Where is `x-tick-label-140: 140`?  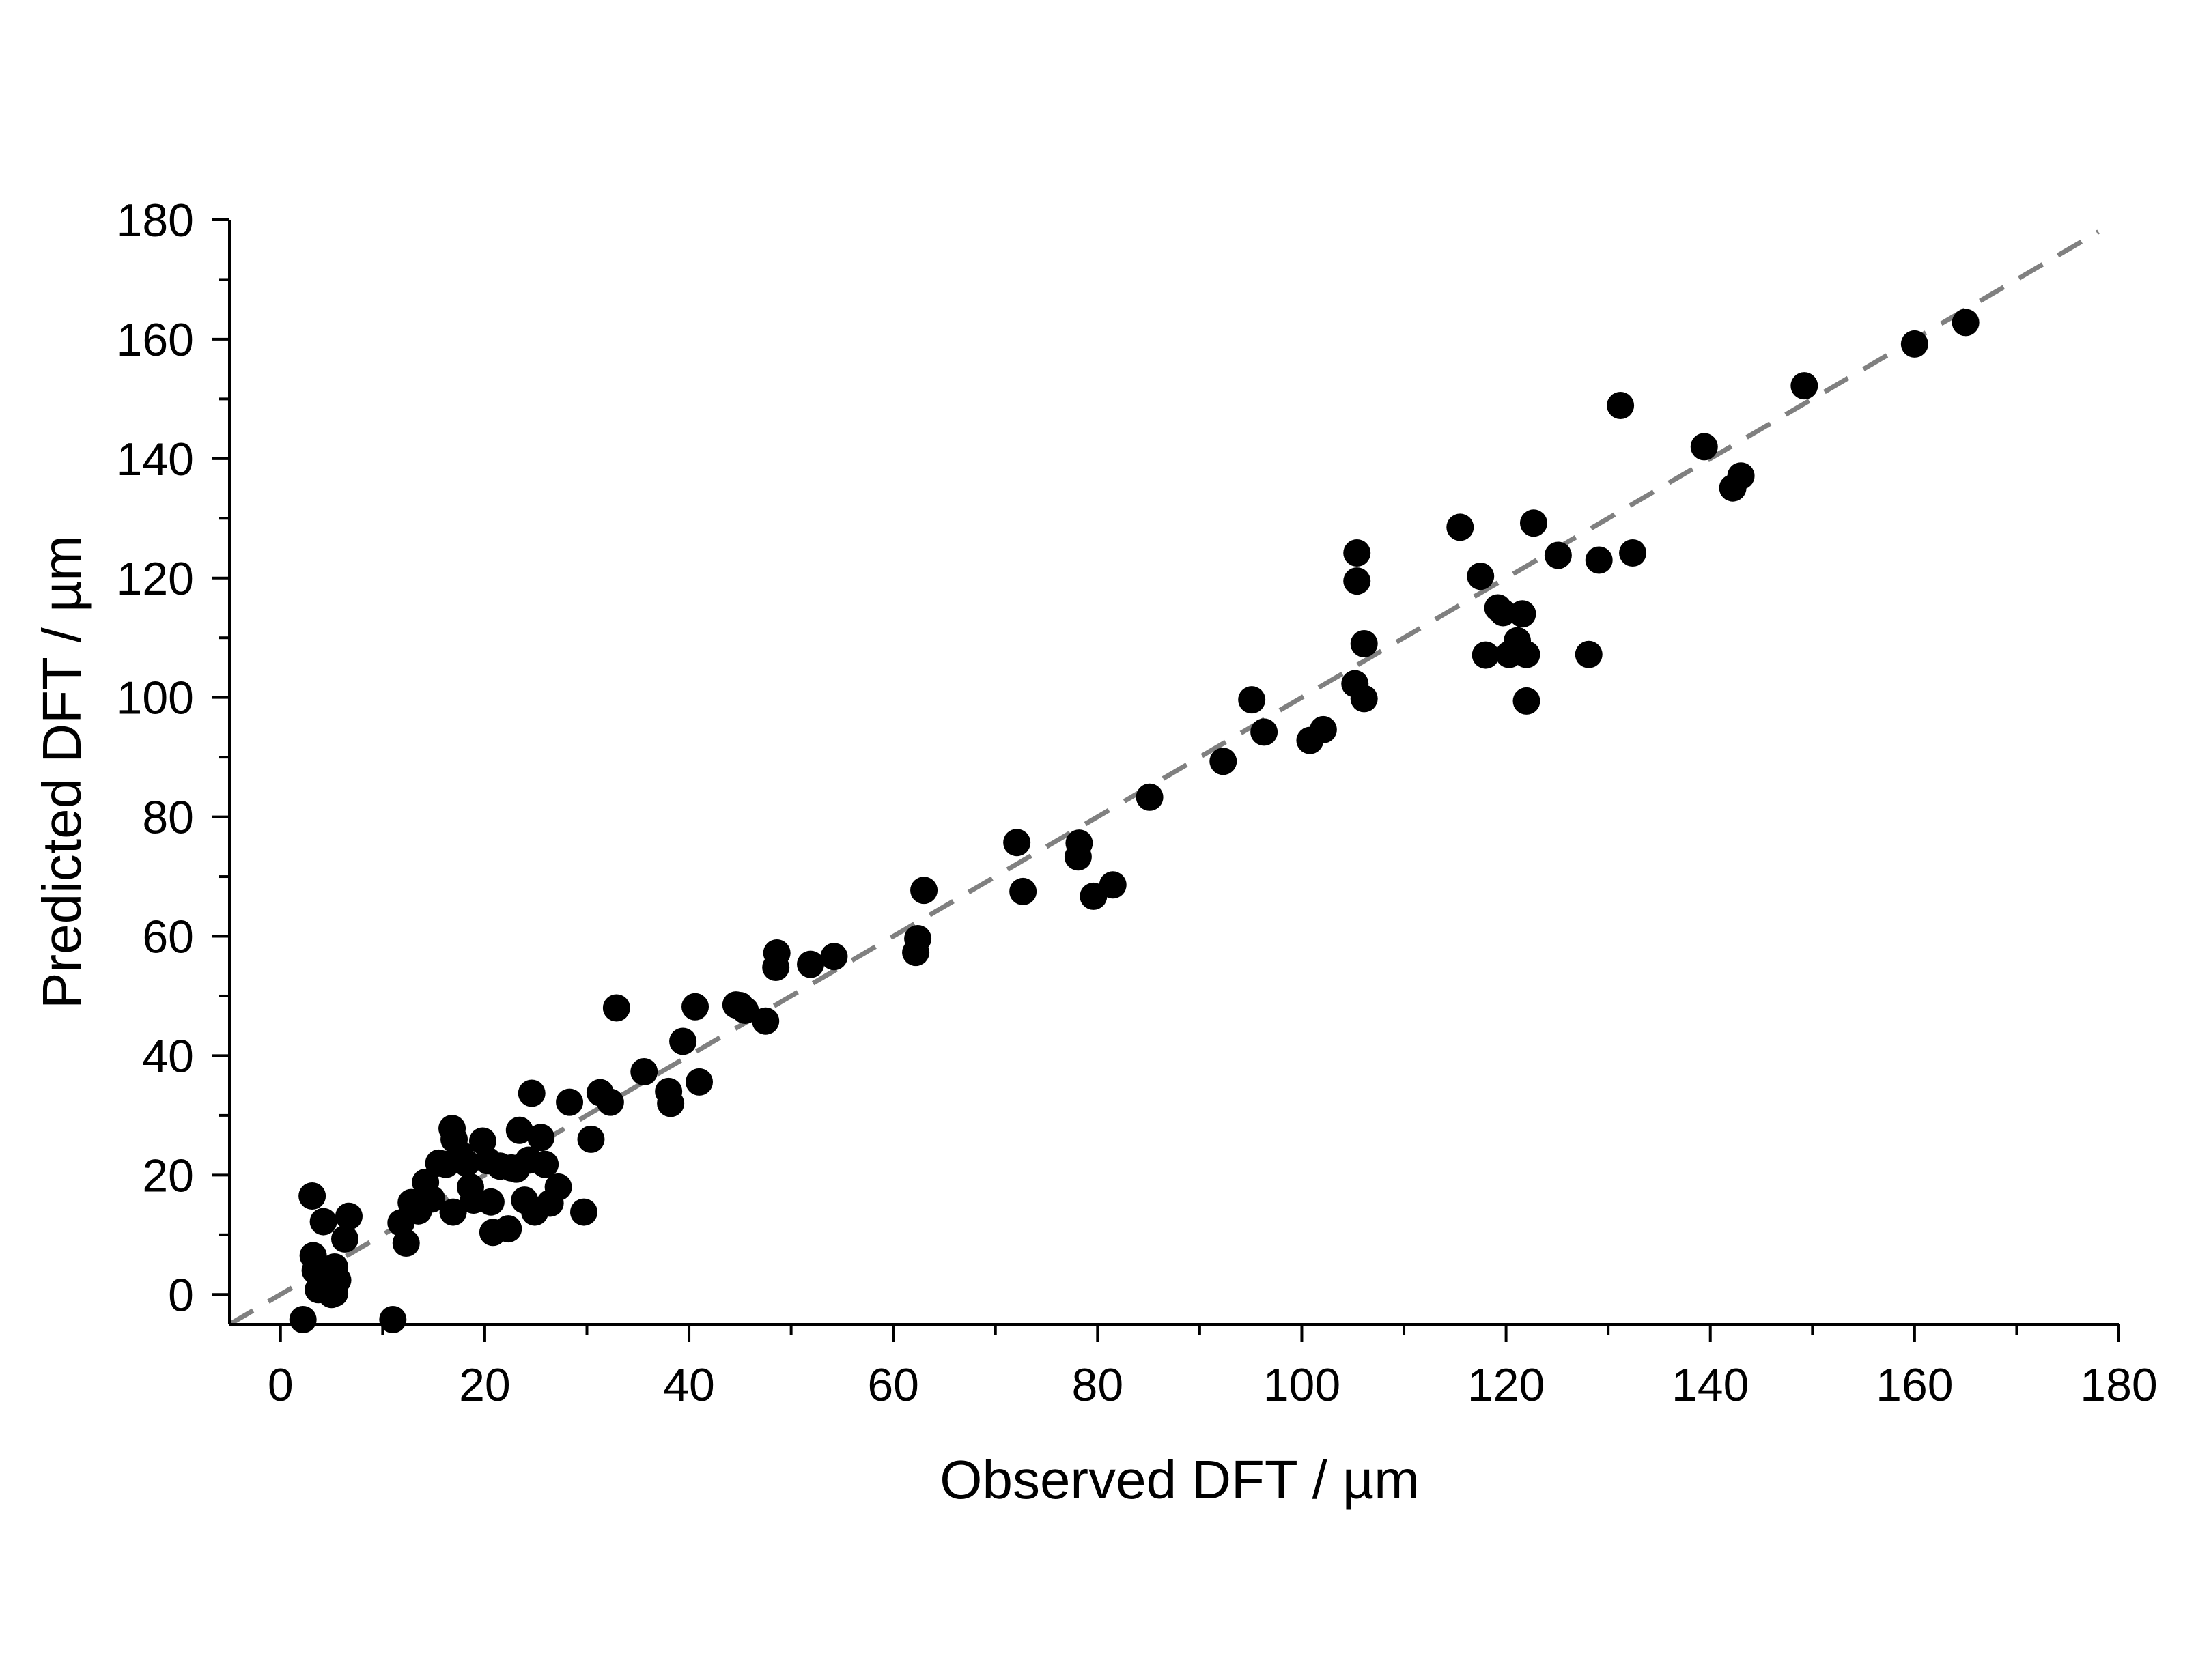
x-tick-label-140: 140 is located at coordinates (1711, 1385).